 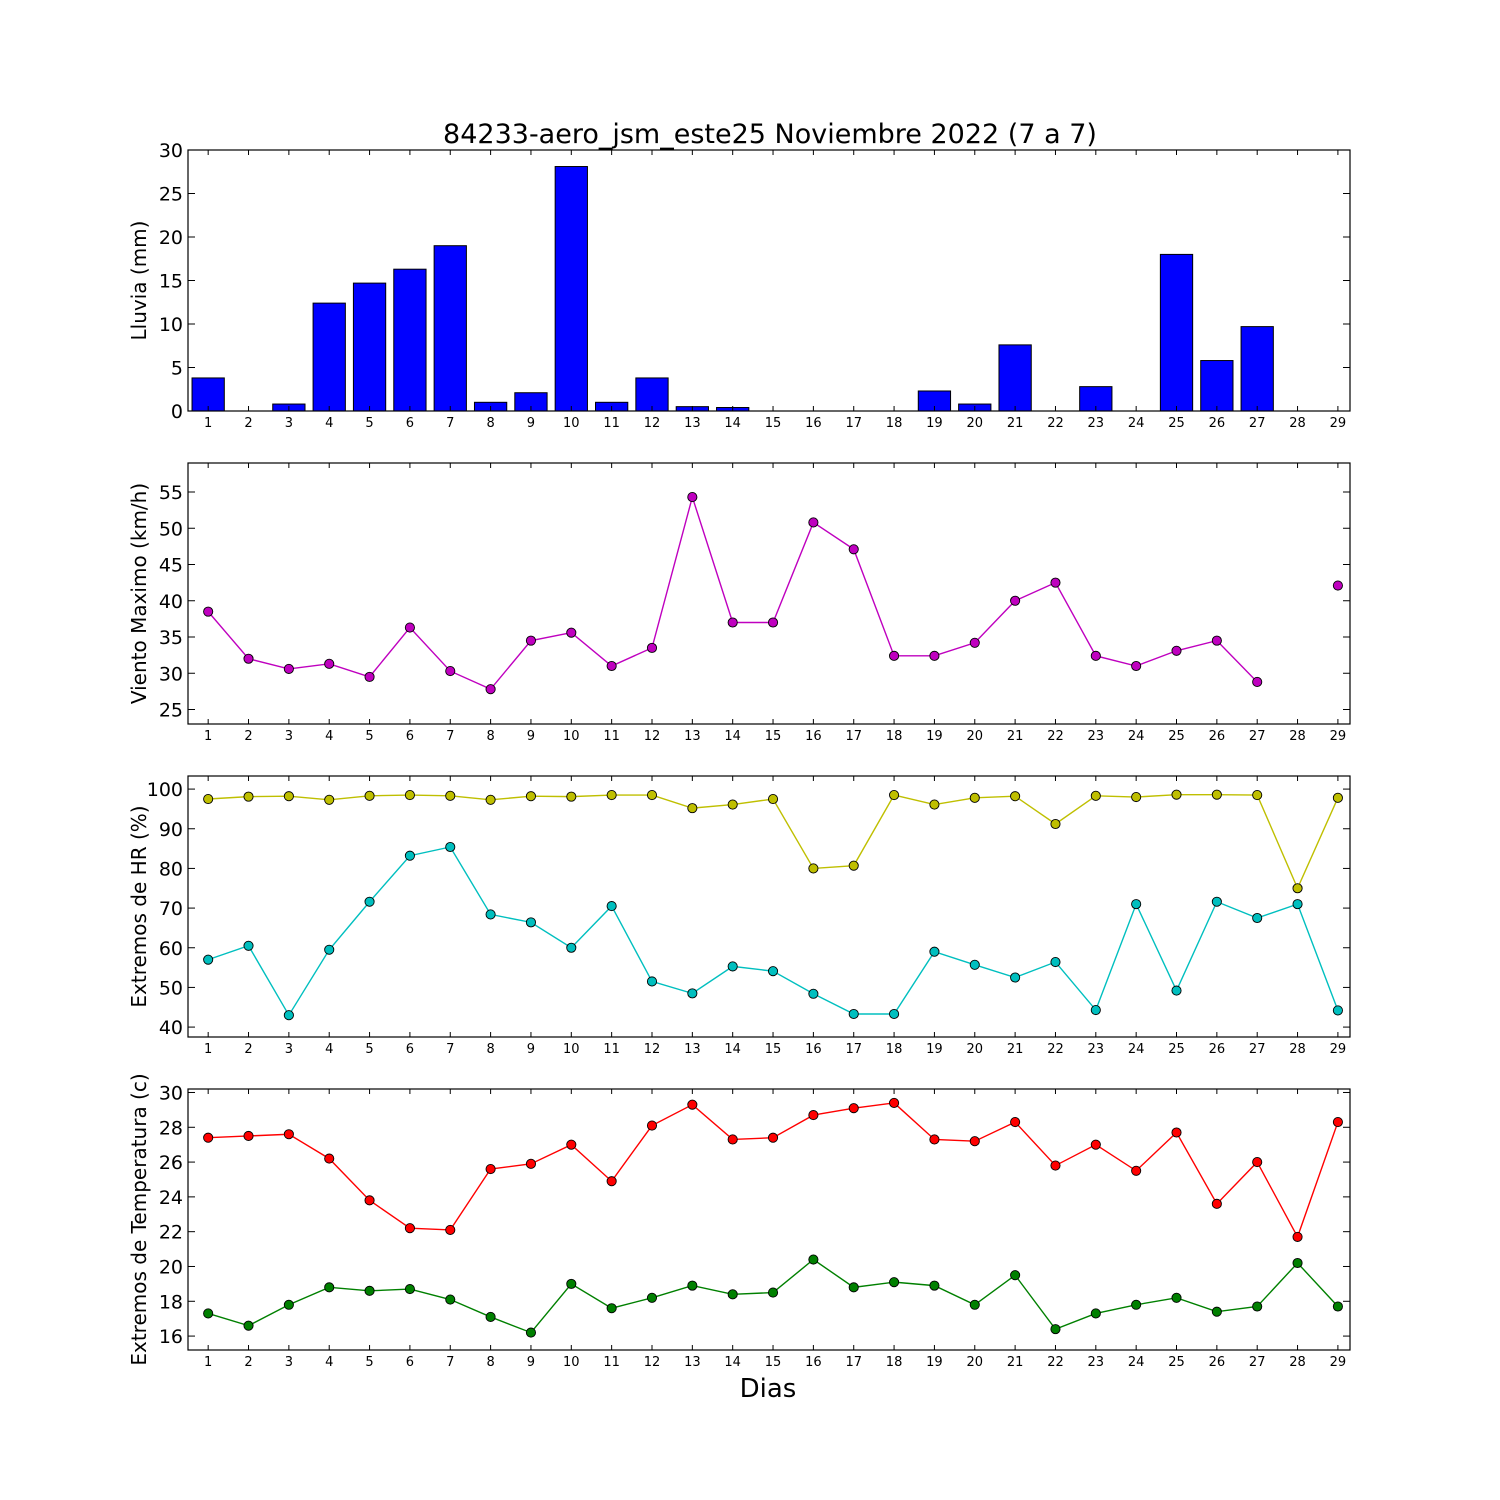 What do you see at coordinates (768, 1389) in the screenshot?
I see `x-axis-label: Dias` at bounding box center [768, 1389].